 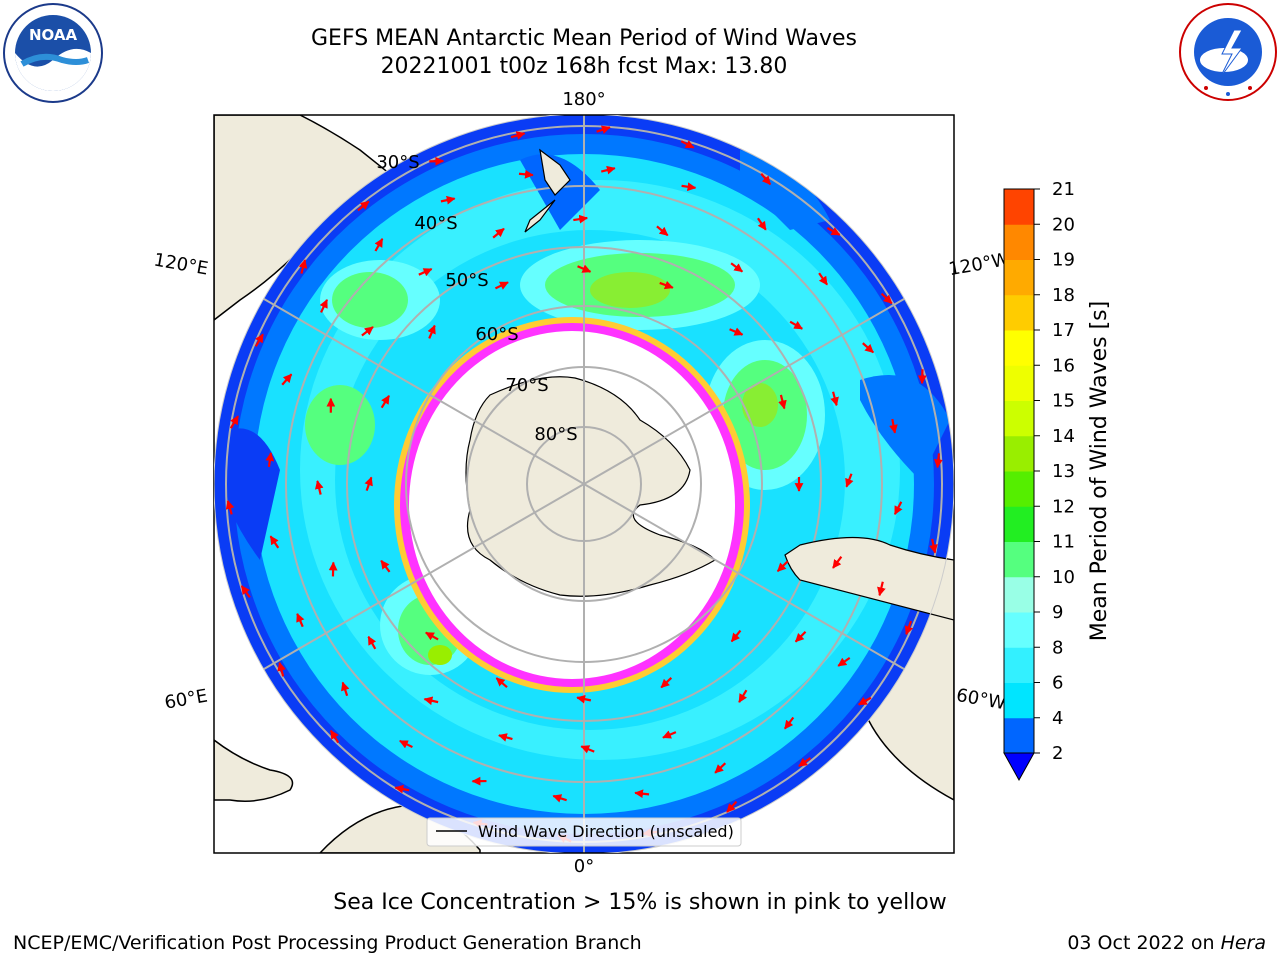 What do you see at coordinates (584, 832) in the screenshot?
I see `map-legend: Wind Wave Direction (unscaled)` at bounding box center [584, 832].